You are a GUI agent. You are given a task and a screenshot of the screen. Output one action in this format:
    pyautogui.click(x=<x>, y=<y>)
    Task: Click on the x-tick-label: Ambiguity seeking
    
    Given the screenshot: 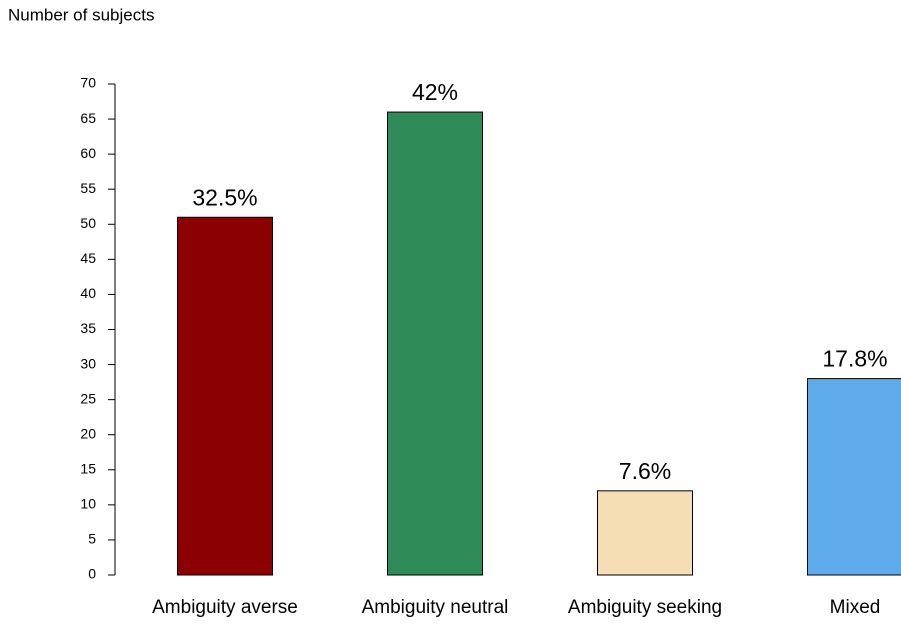 What is the action you would take?
    pyautogui.click(x=645, y=607)
    